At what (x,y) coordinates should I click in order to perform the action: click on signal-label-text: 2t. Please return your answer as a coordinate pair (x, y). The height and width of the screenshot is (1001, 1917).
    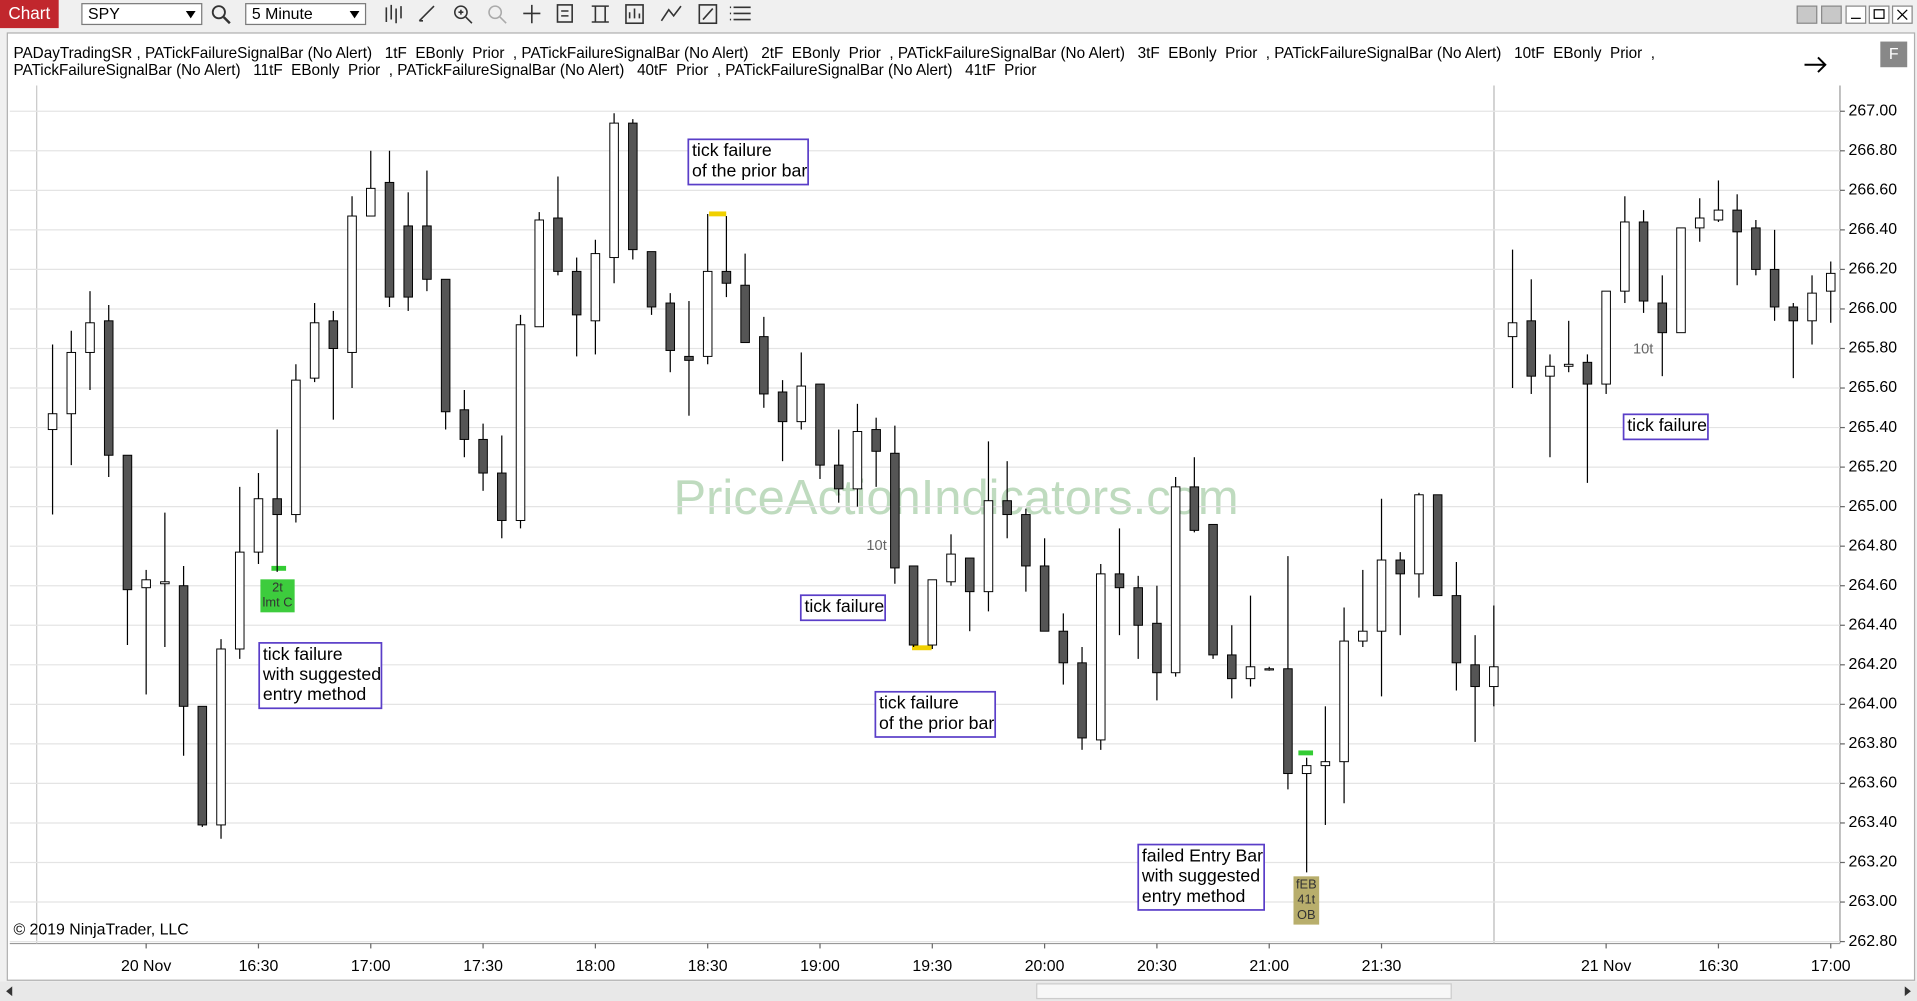
    Looking at the image, I should click on (277, 586).